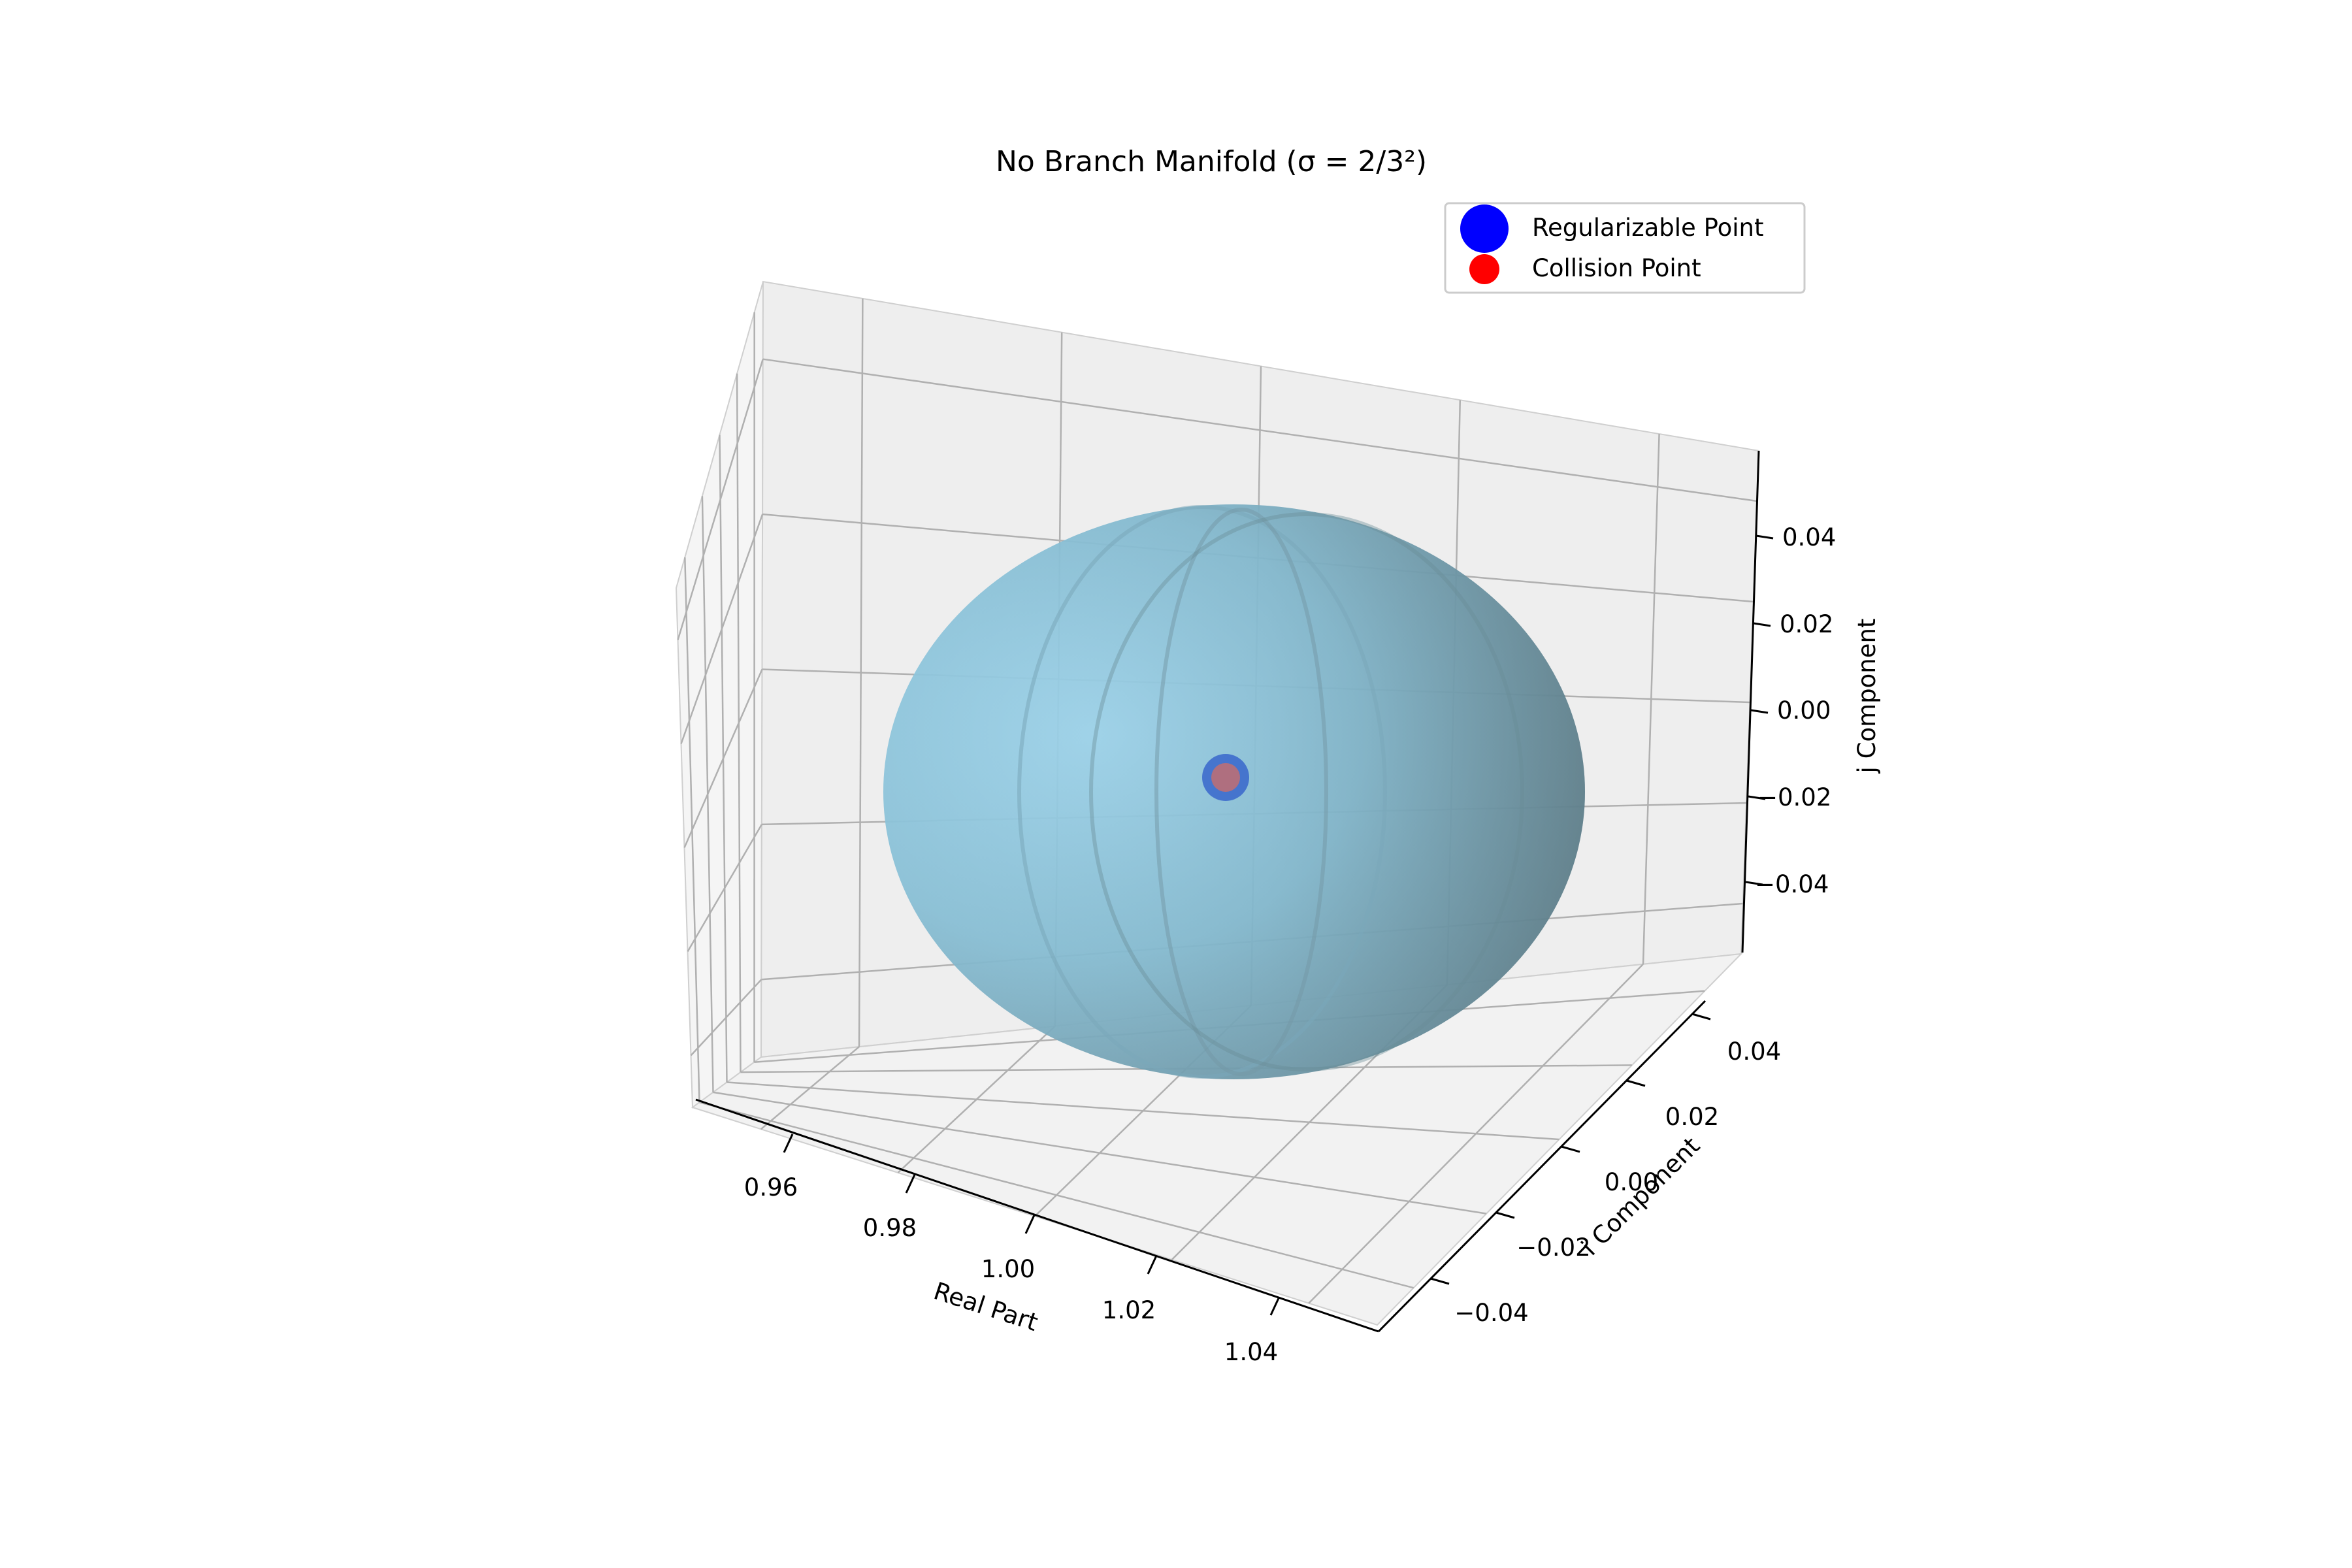 The image size is (2352, 1568). Describe the element at coordinates (1794, 797) in the screenshot. I see `z-tick-label: −0.02` at that location.